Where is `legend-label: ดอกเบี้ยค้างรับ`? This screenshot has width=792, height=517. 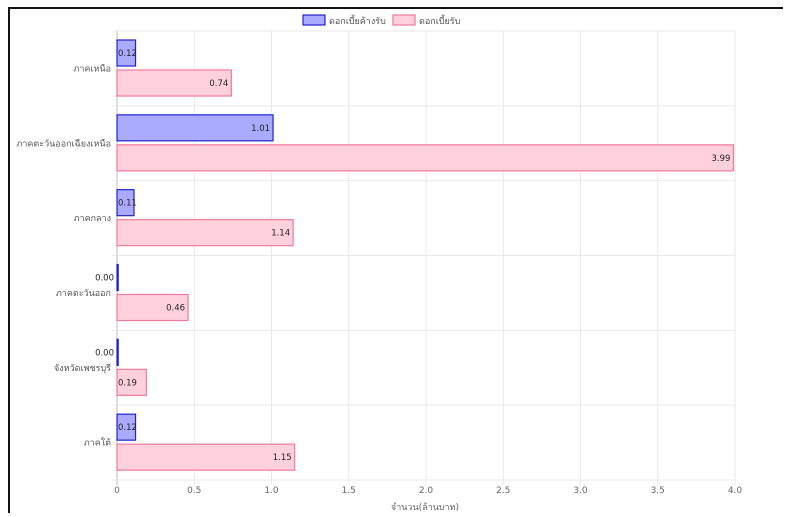 legend-label: ดอกเบี้ยค้างรับ is located at coordinates (357, 20).